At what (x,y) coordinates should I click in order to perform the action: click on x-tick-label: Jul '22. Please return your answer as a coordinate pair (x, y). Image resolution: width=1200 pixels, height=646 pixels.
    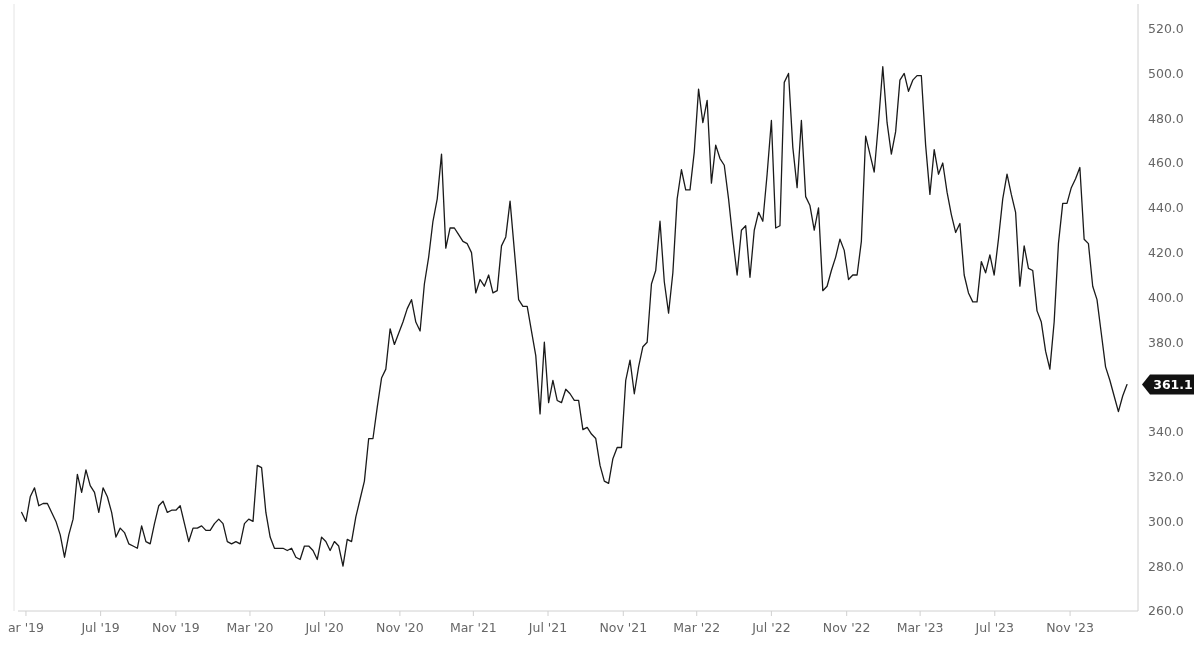
    Looking at the image, I should click on (771, 627).